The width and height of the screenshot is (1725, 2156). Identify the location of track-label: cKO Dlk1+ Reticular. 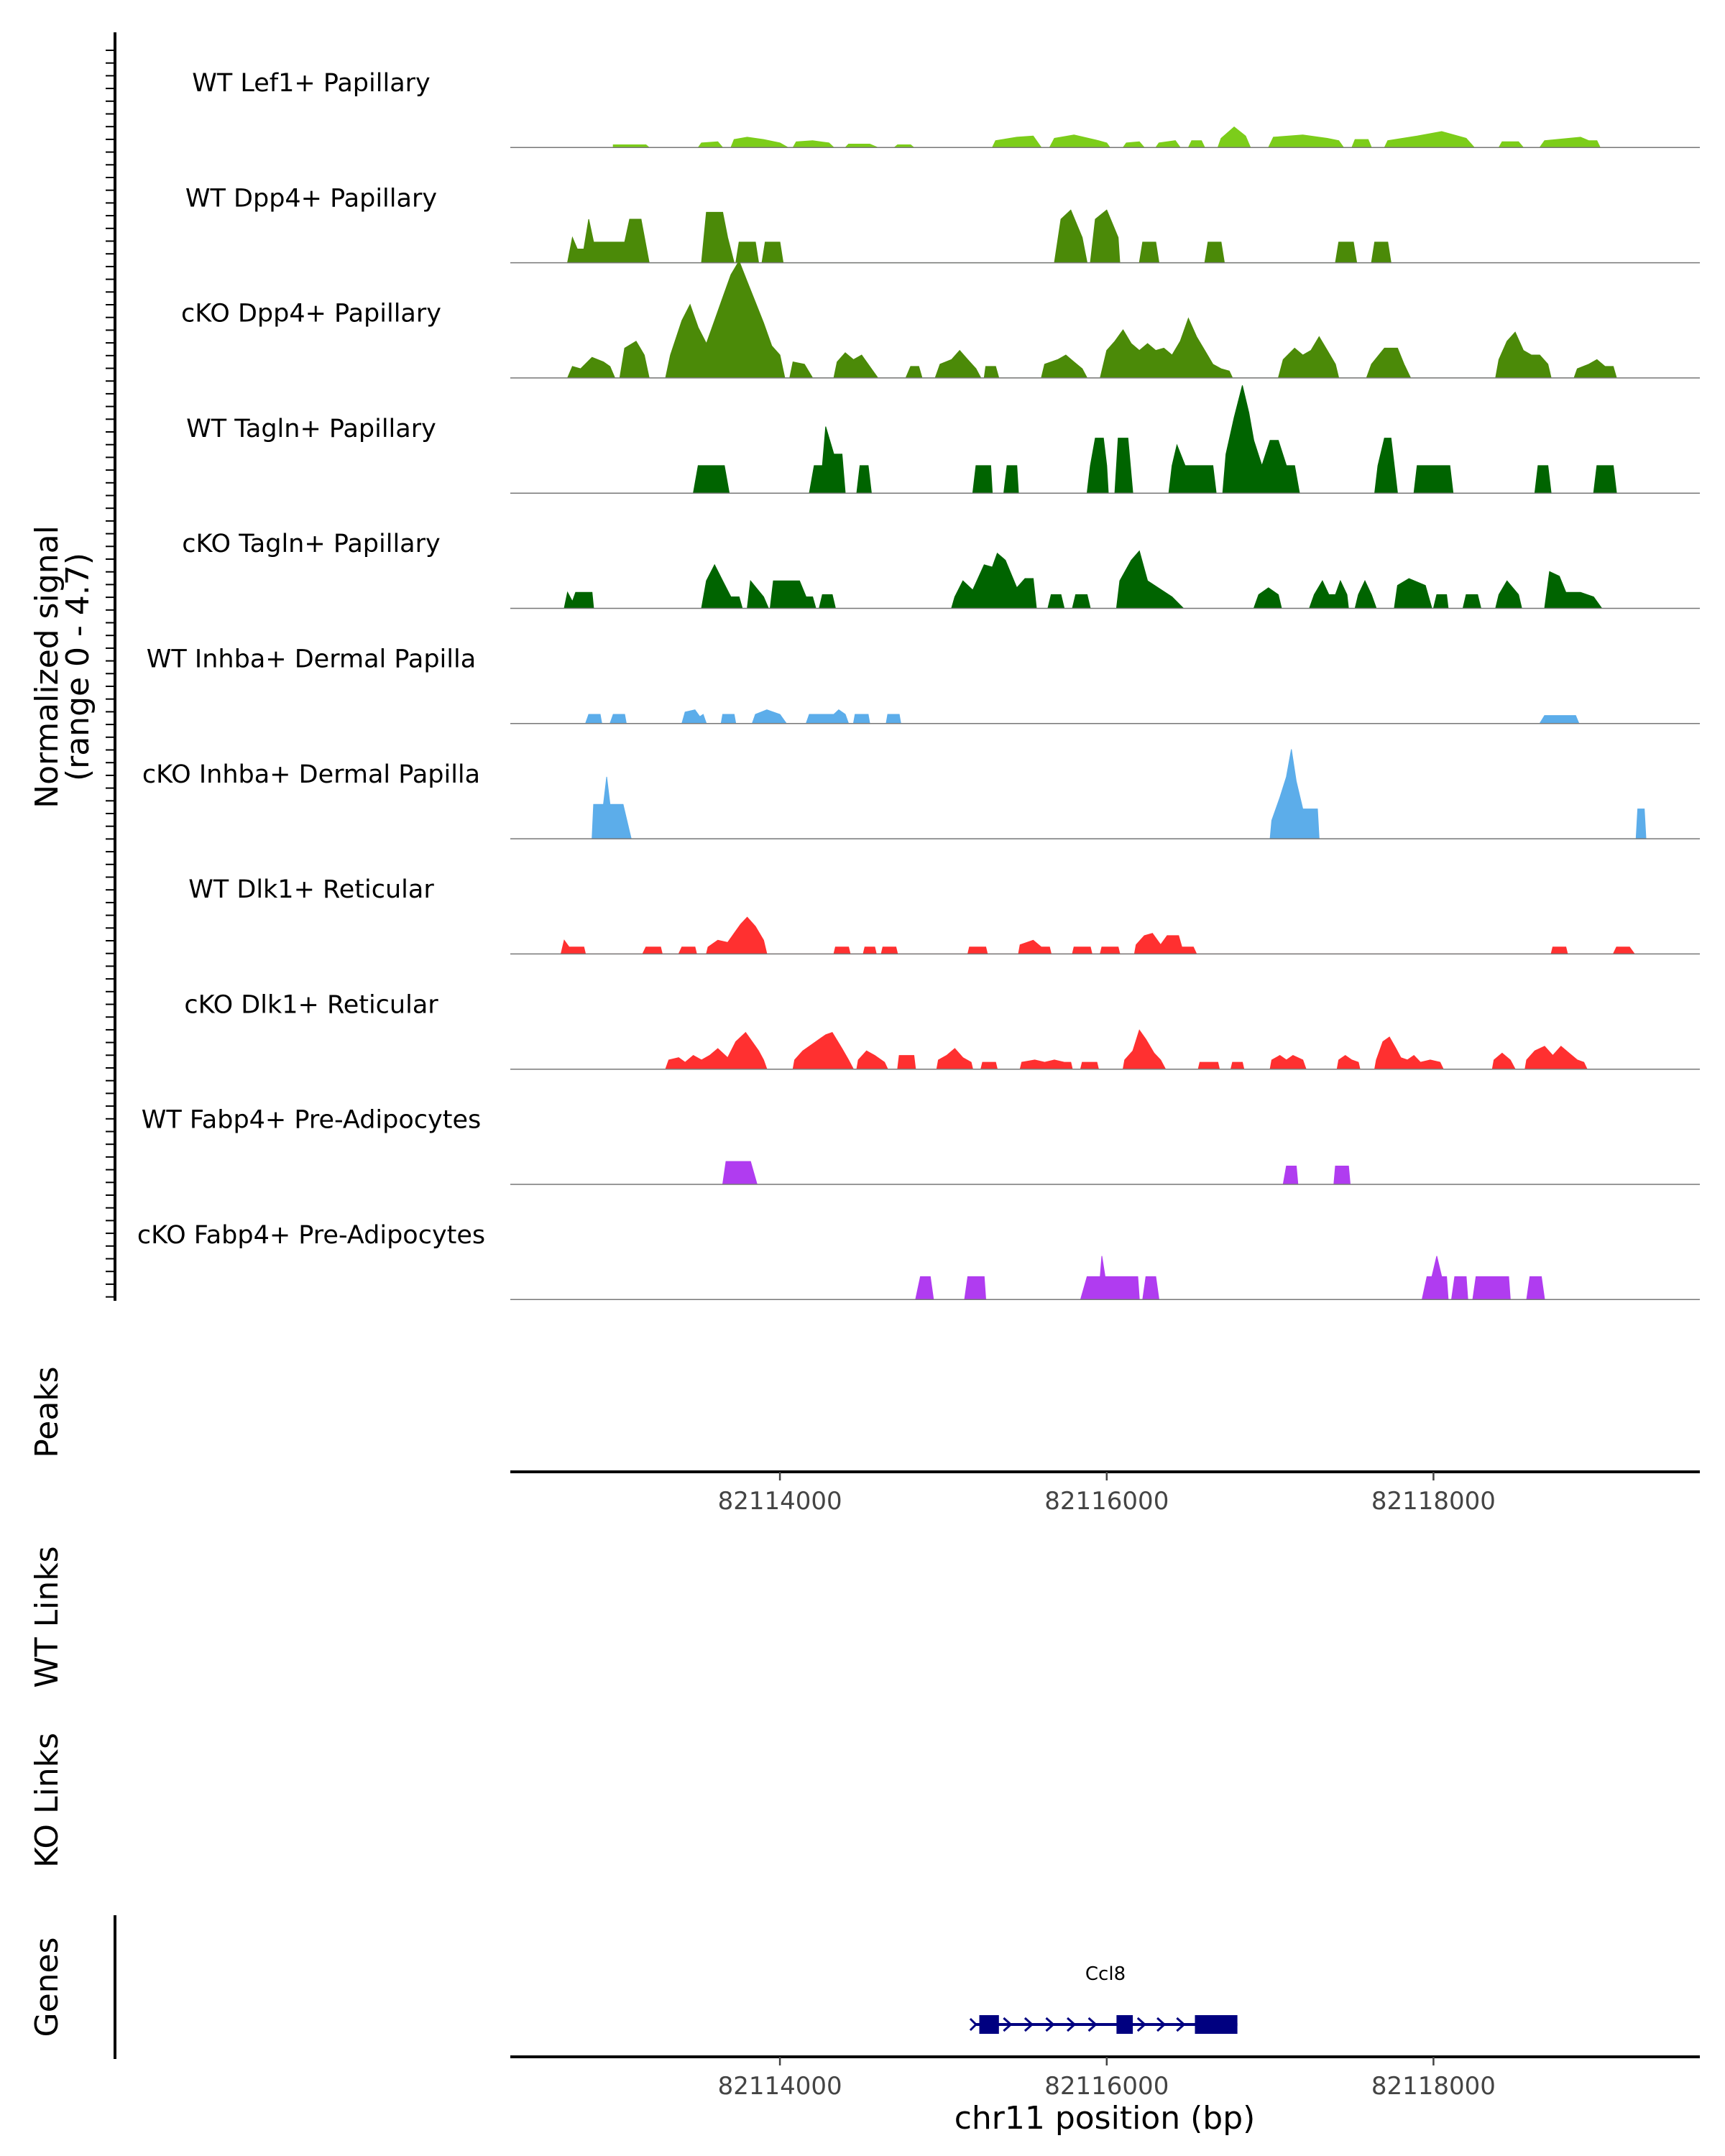
(311, 1004).